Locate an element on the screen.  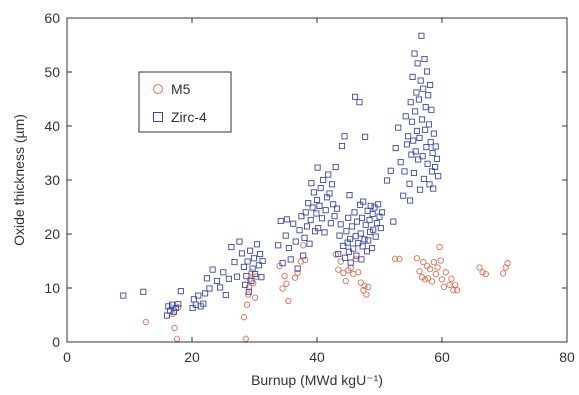
y-tick-label: 40 is located at coordinates (52, 126).